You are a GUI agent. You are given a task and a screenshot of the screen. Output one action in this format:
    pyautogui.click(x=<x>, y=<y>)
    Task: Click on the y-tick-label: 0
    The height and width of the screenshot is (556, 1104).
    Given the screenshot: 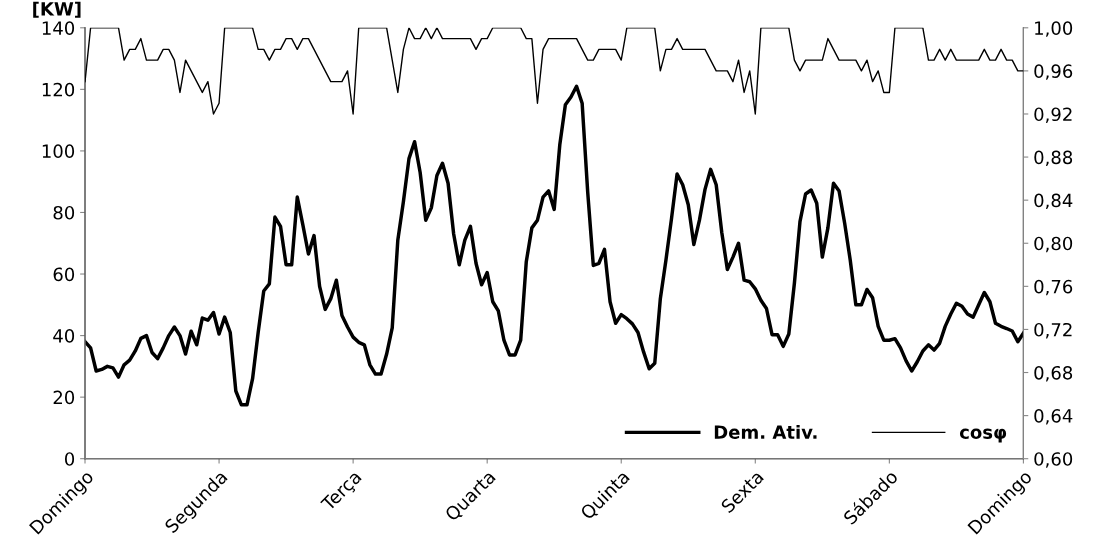 What is the action you would take?
    pyautogui.click(x=69, y=459)
    